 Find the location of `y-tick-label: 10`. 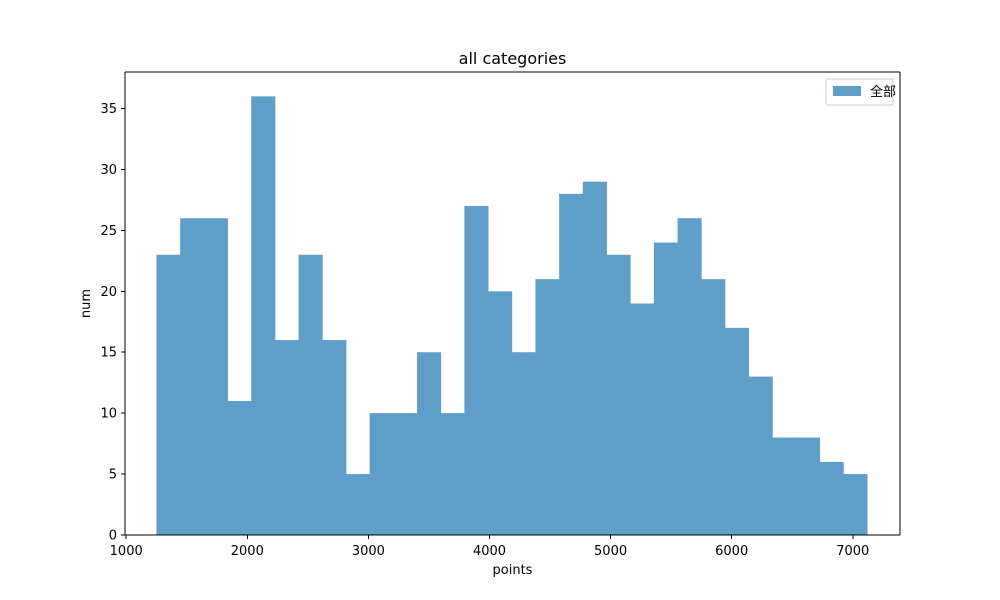

y-tick-label: 10 is located at coordinates (108, 414).